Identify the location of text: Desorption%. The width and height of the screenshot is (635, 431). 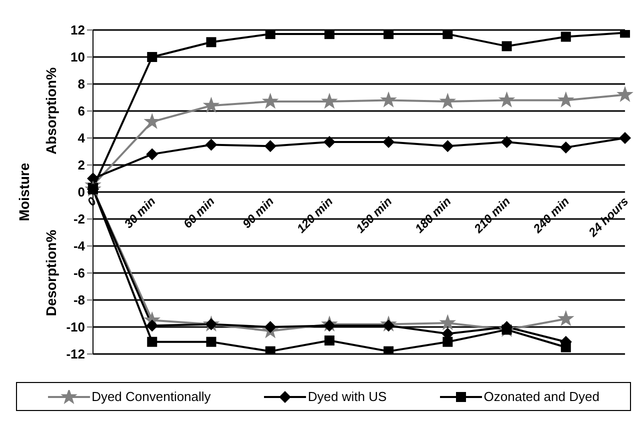
(51, 273).